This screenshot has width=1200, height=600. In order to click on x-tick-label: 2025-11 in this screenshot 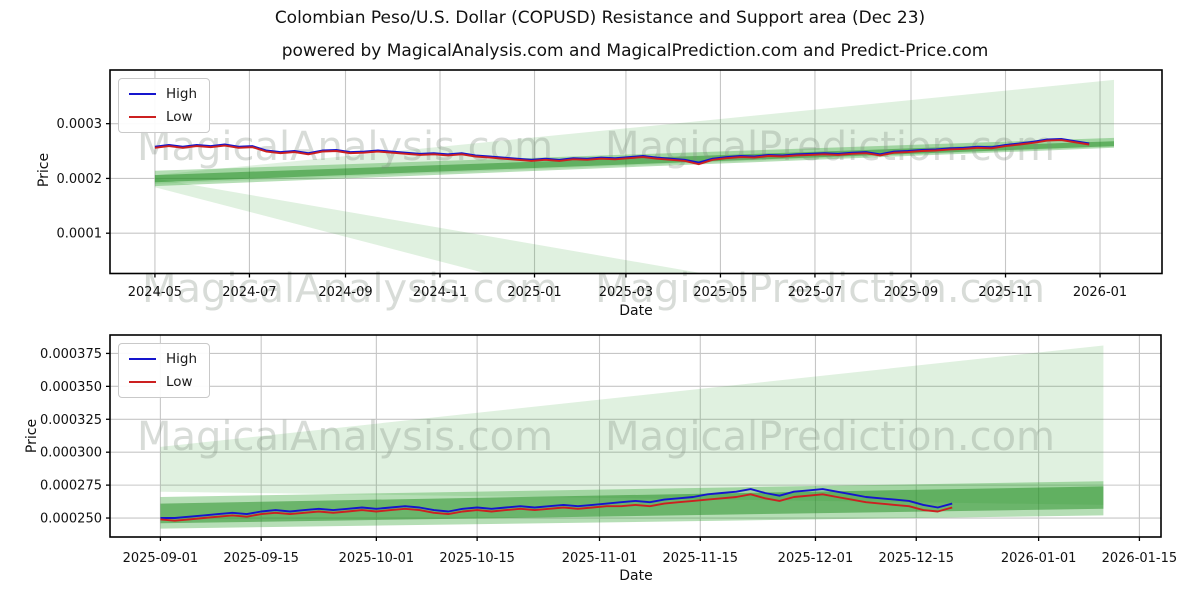, I will do `click(1005, 292)`.